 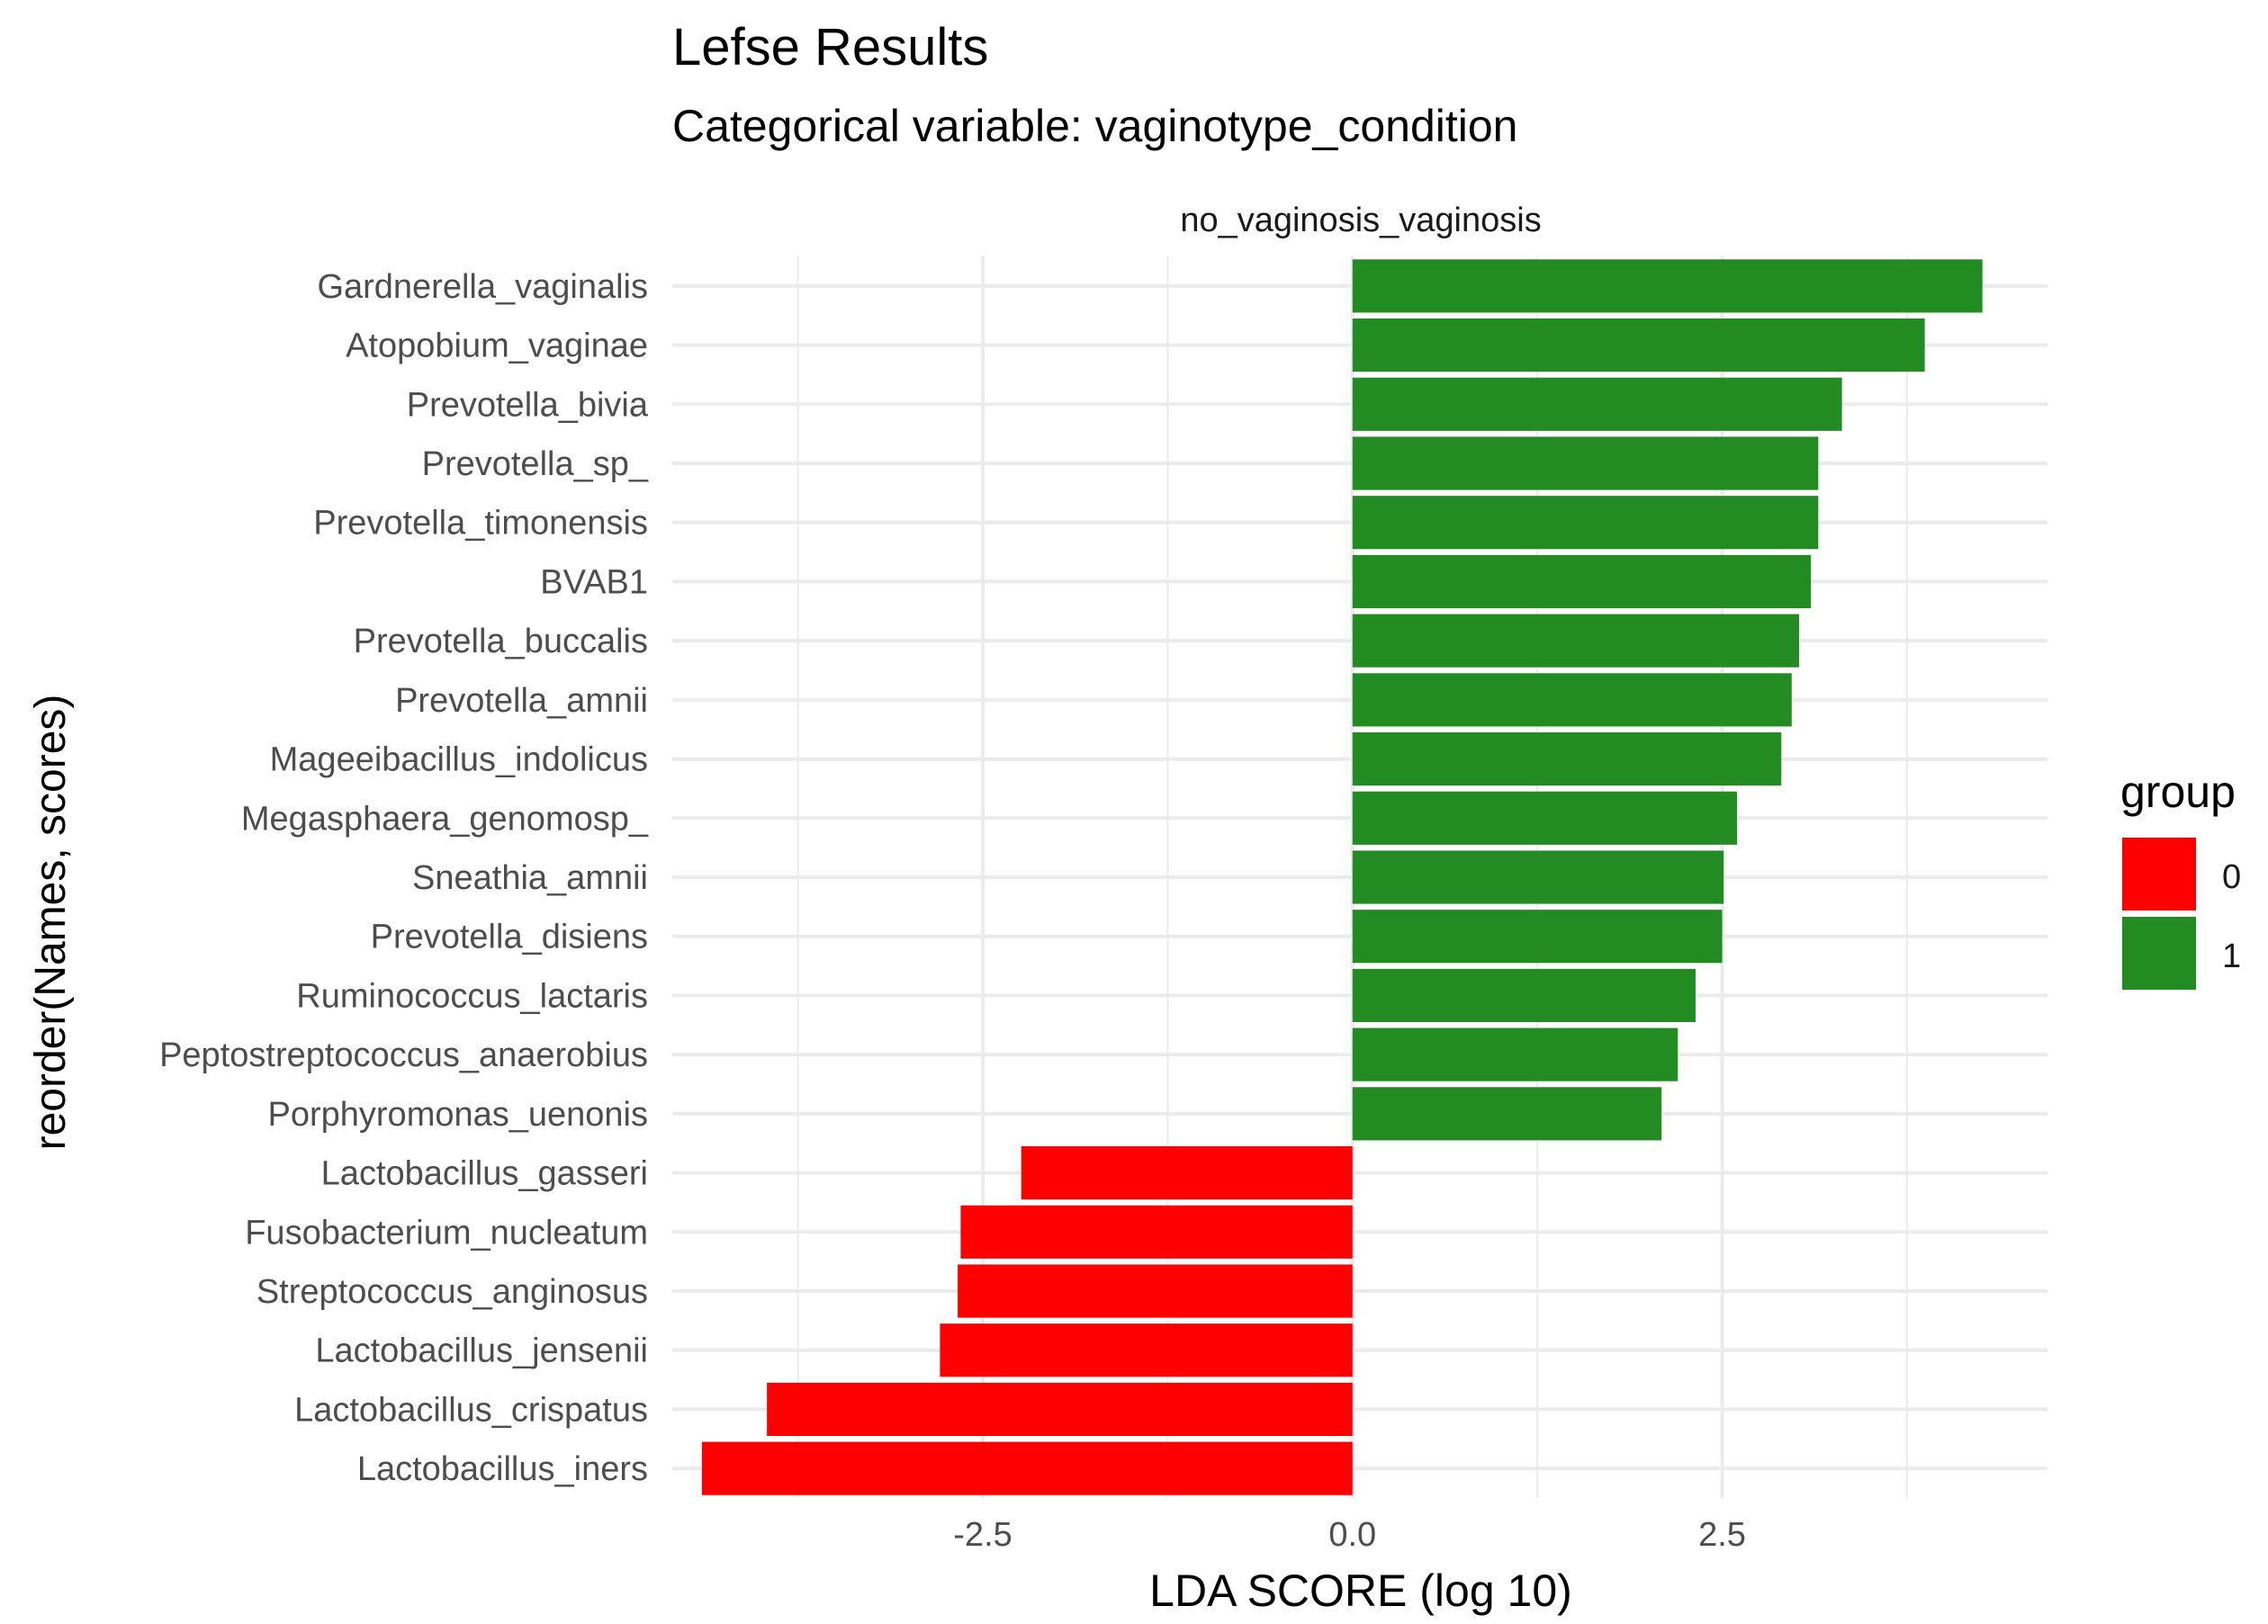 I want to click on y-tick-label: Fusobacterium_nucleatum, so click(x=447, y=1233).